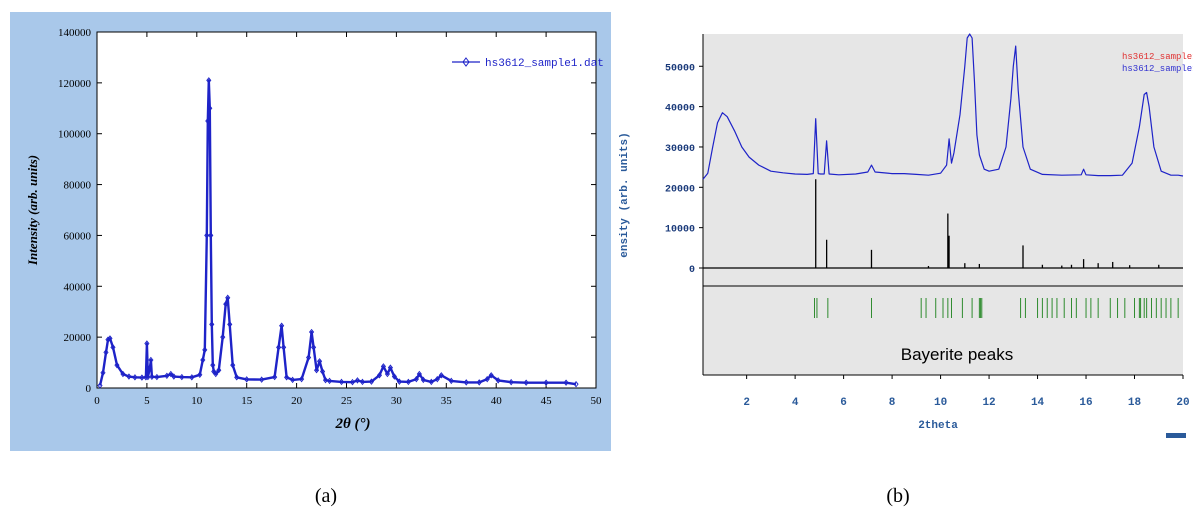 The width and height of the screenshot is (1193, 516). Describe the element at coordinates (197, 401) in the screenshot. I see `x-tick-label-a: 10` at that location.